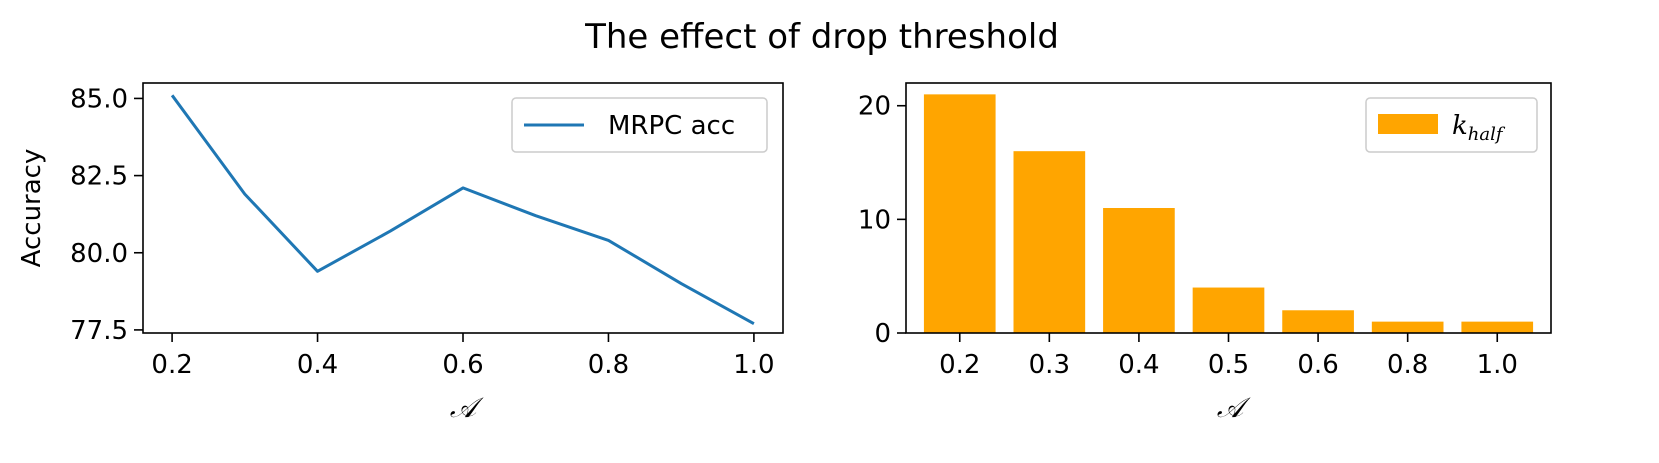 The width and height of the screenshot is (1659, 463). I want to click on y-tick-label: 10, so click(874, 220).